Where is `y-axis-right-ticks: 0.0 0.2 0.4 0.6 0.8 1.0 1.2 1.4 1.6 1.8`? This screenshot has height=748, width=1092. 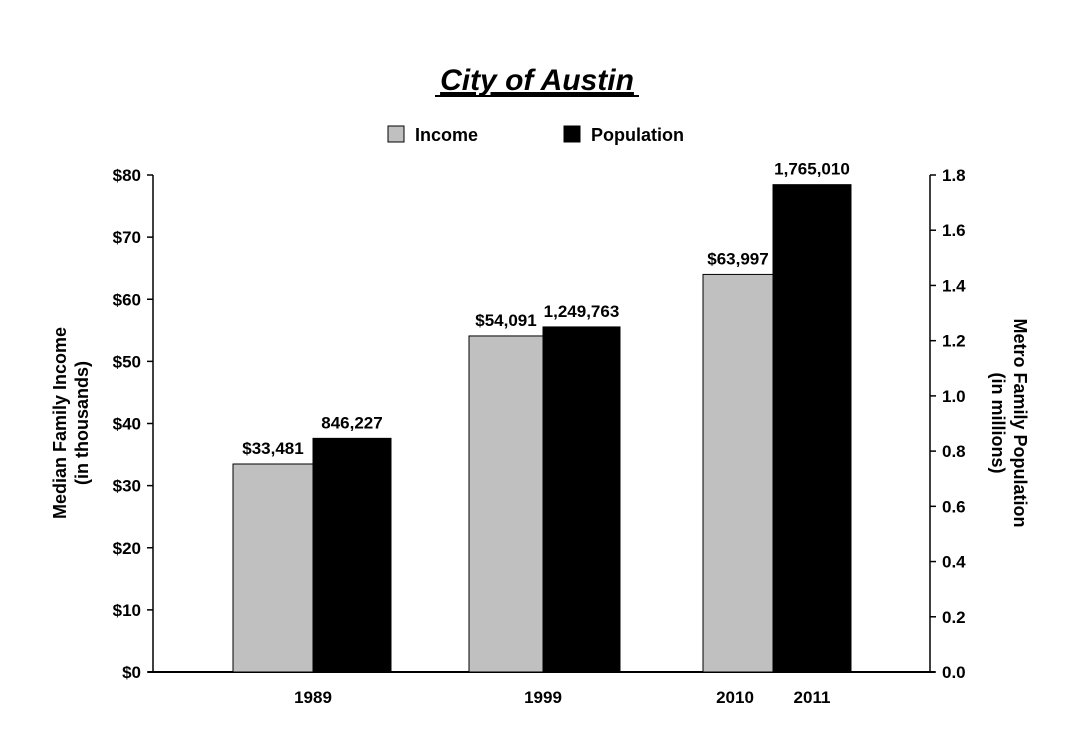 y-axis-right-ticks: 0.0 0.2 0.4 0.6 0.8 1.0 1.2 1.4 1.6 1.8 is located at coordinates (948, 424).